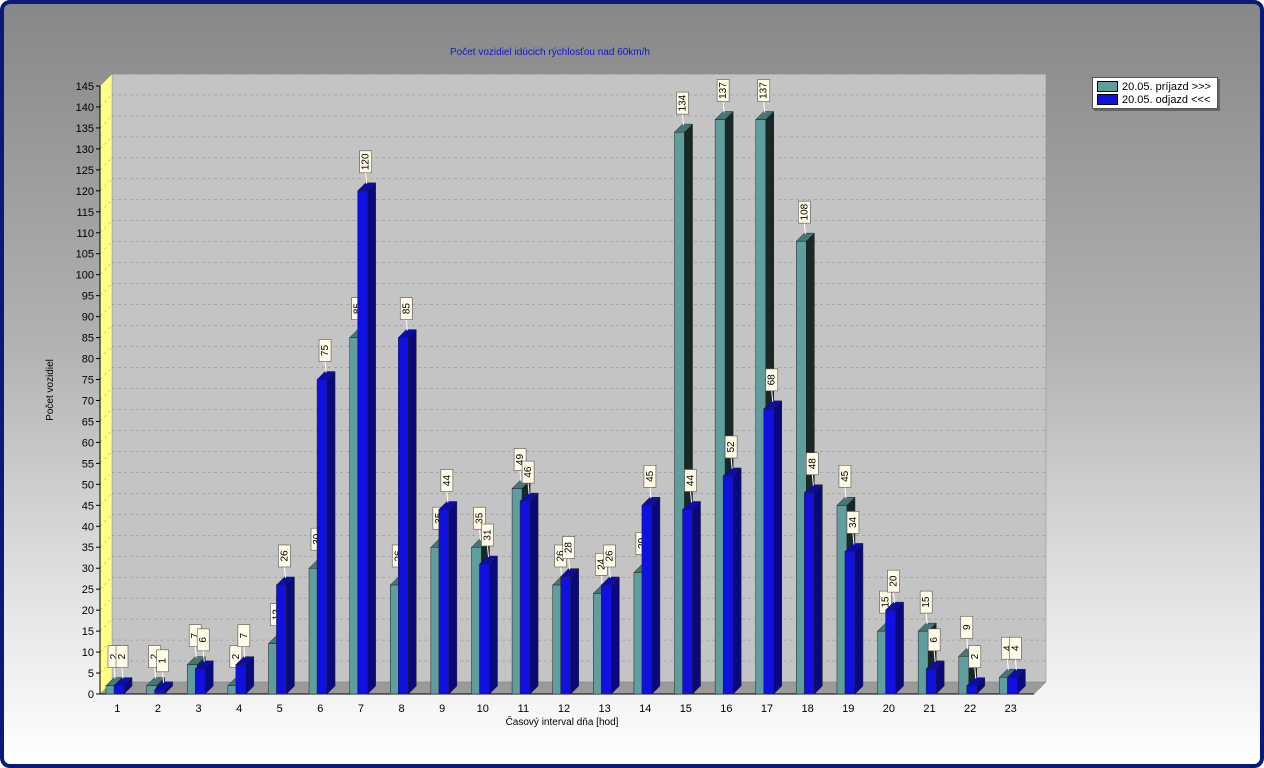  What do you see at coordinates (88, 548) in the screenshot?
I see `y-tick-label: 35` at bounding box center [88, 548].